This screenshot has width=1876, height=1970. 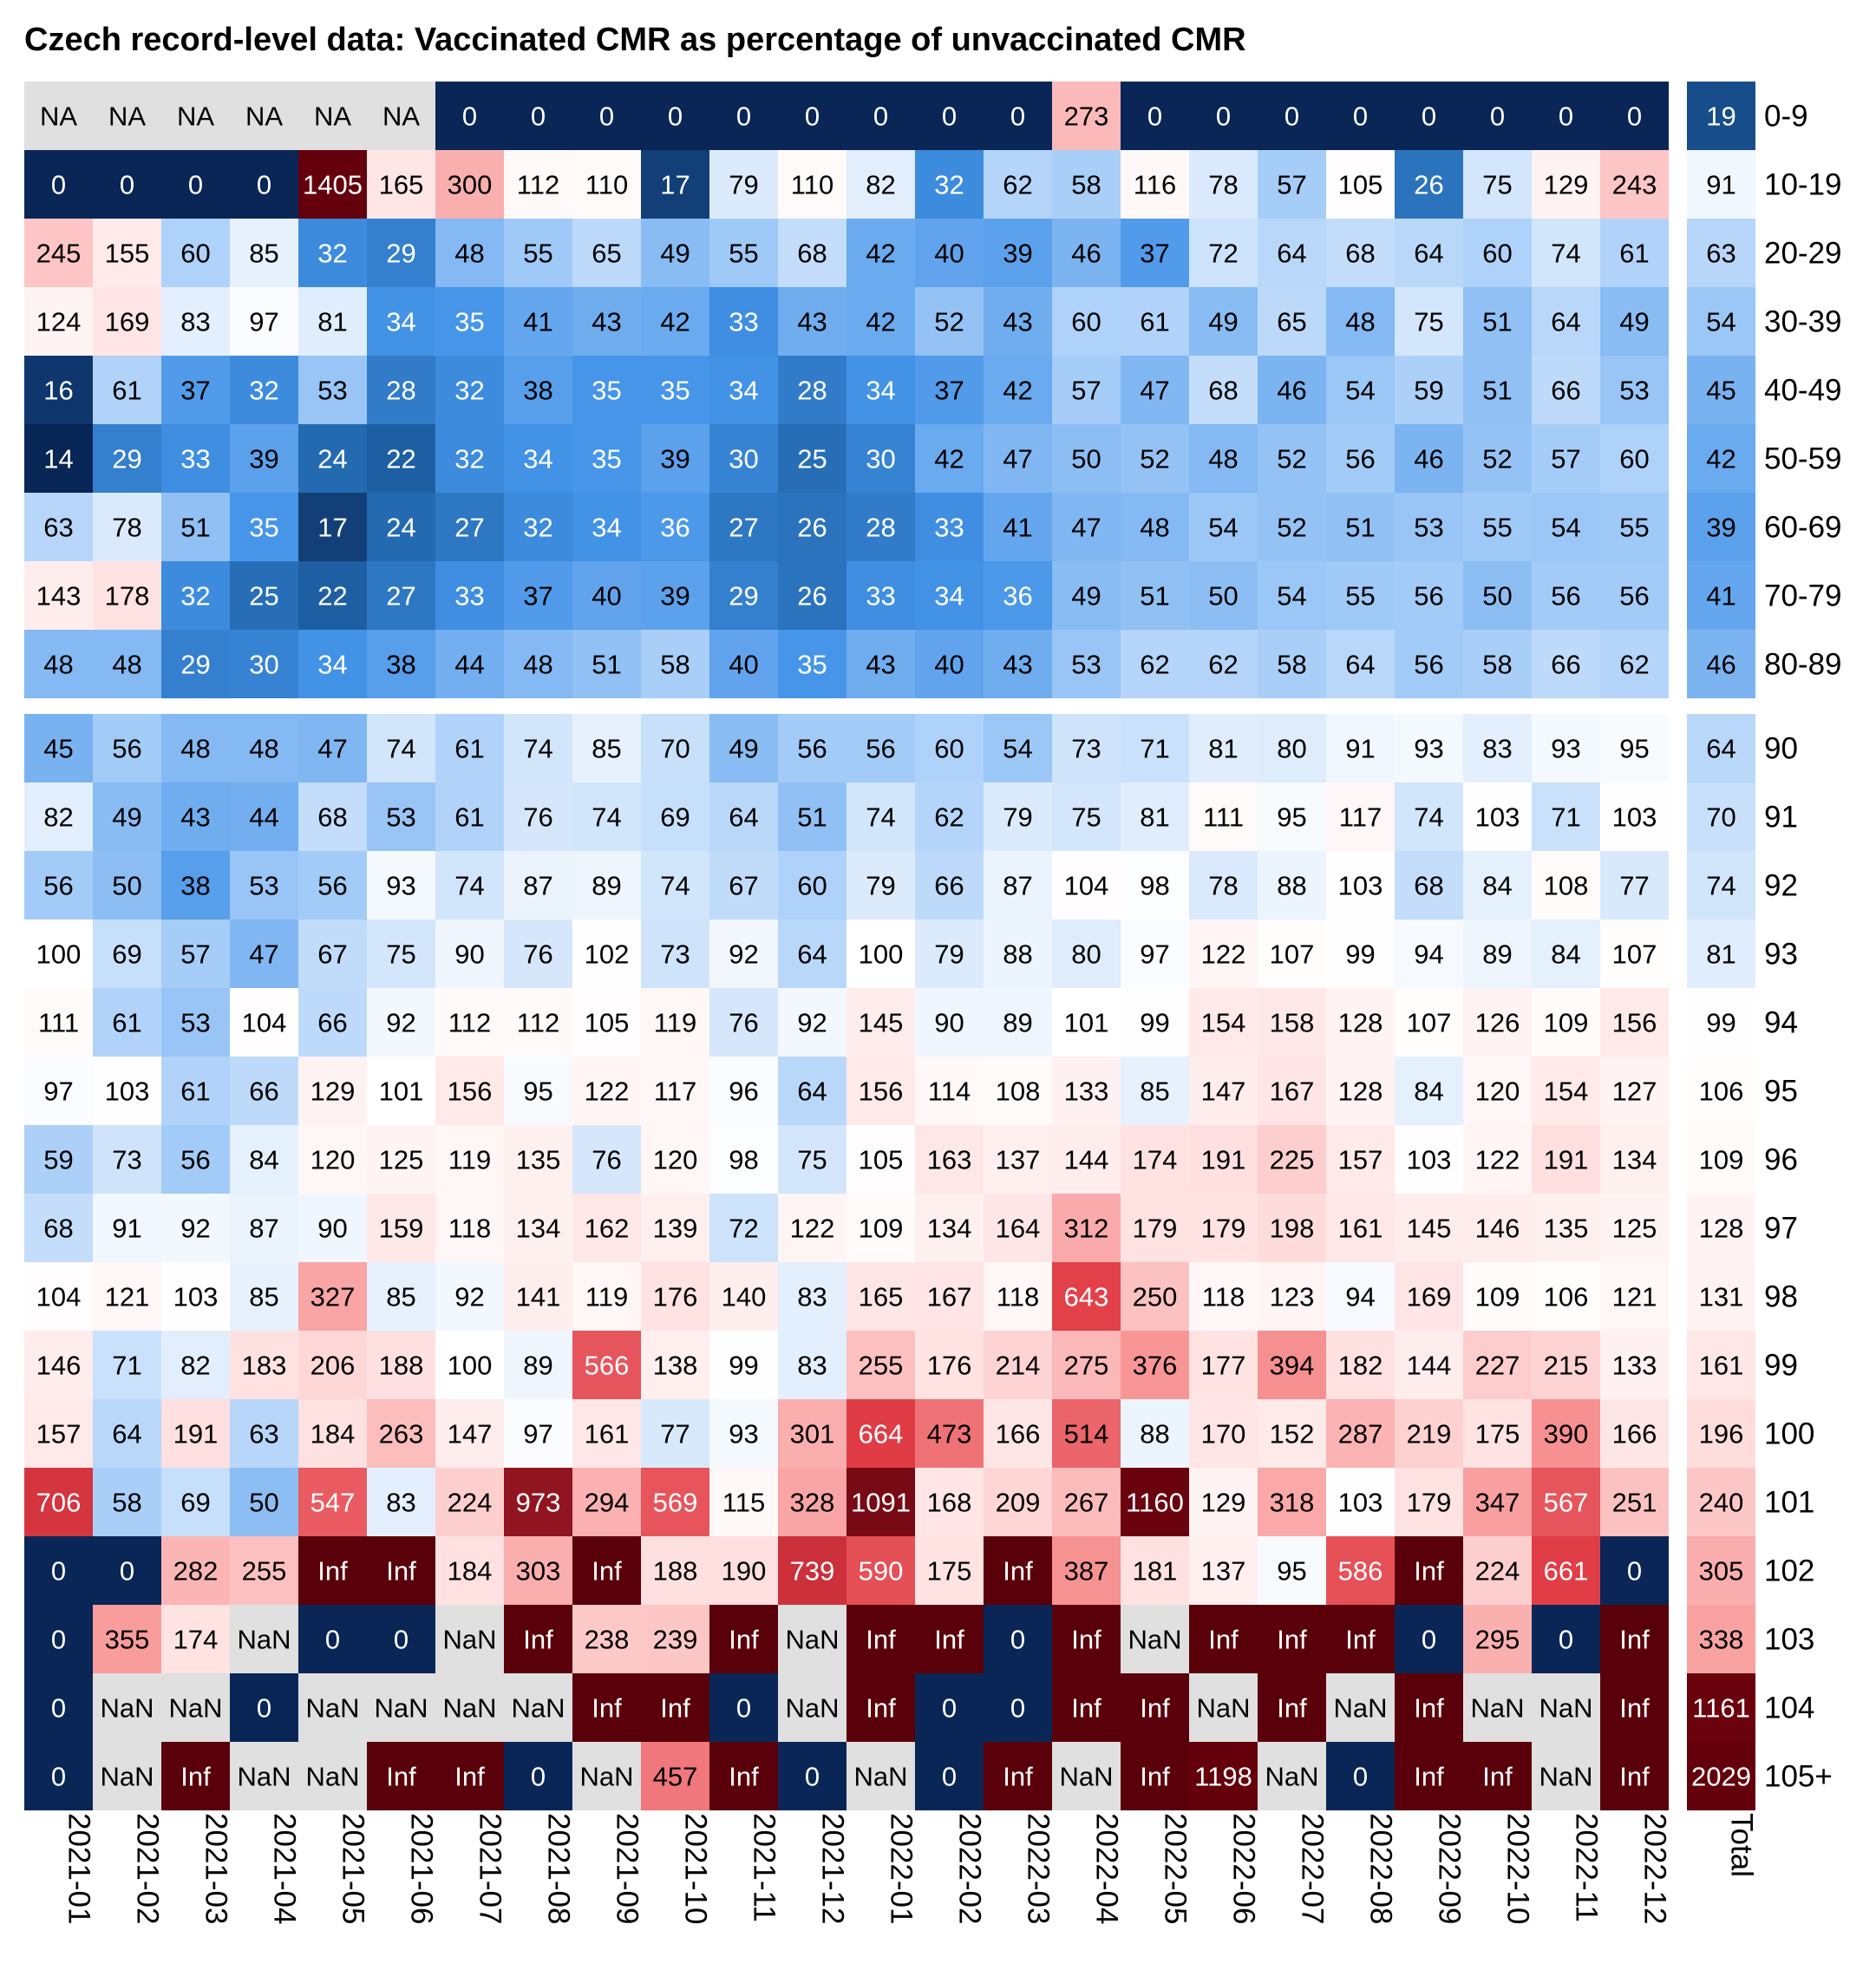 What do you see at coordinates (743, 1023) in the screenshot?
I see `cell-value-label: 76` at bounding box center [743, 1023].